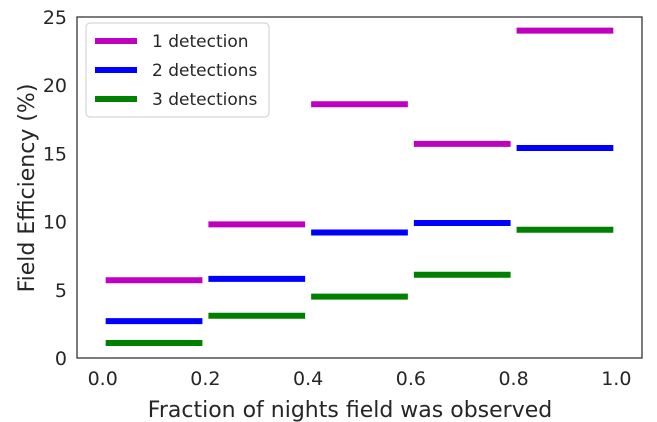  Describe the element at coordinates (55, 223) in the screenshot. I see `y-tick-label: 10` at that location.